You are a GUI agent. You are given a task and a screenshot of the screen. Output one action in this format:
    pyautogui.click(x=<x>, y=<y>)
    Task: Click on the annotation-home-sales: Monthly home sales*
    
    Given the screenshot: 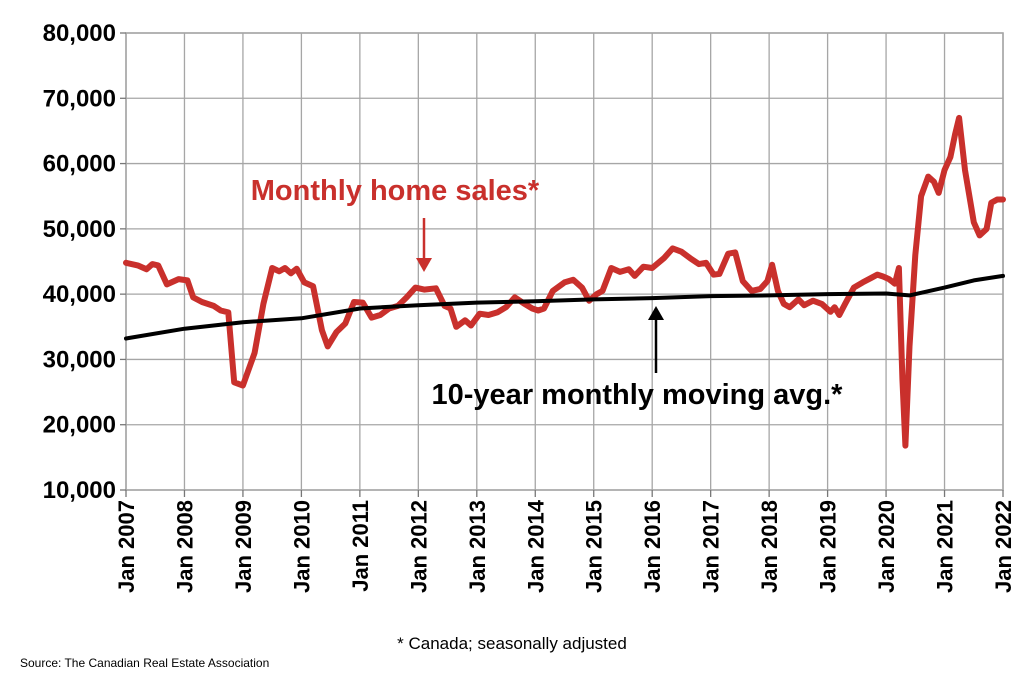 What is the action you would take?
    pyautogui.click(x=395, y=191)
    